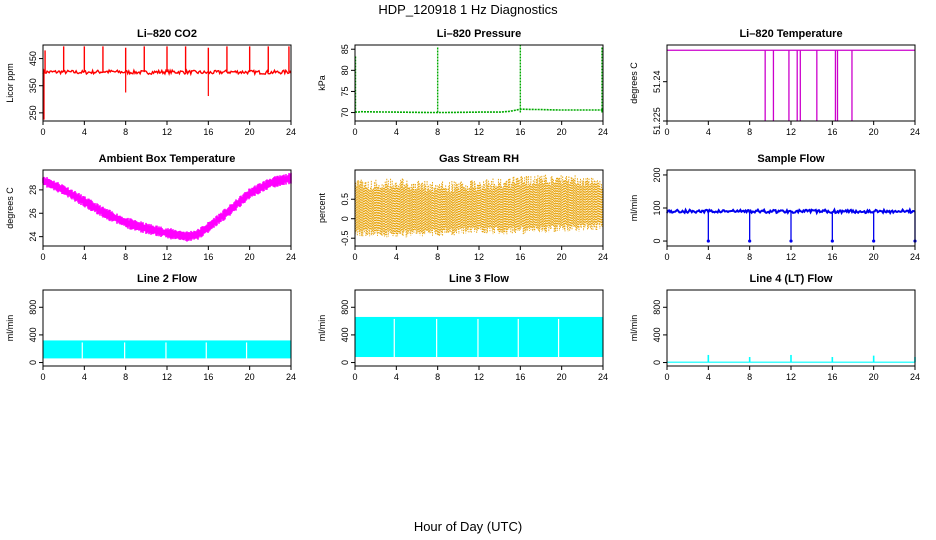  Describe the element at coordinates (657, 121) in the screenshot. I see `y-tick-label: 51.225` at that location.